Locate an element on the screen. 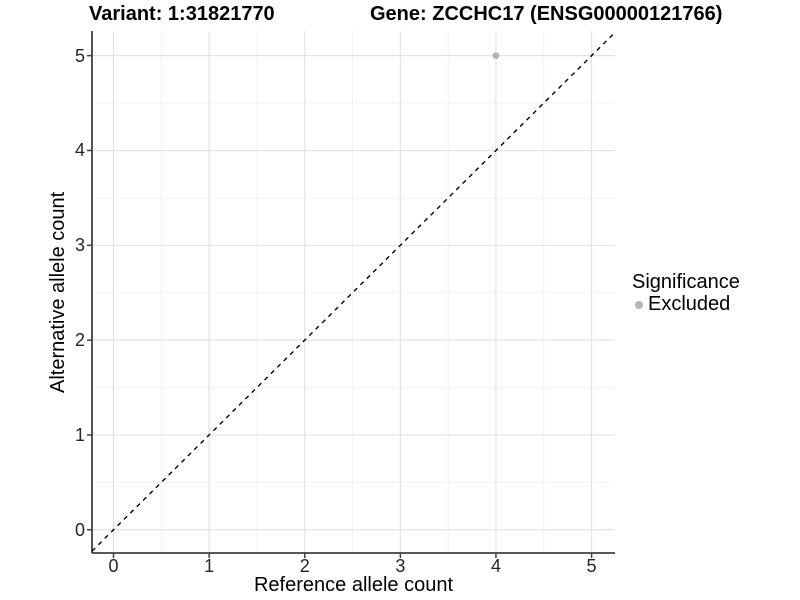  gene-title: Gene: ZCCHC17 (ENSG00000121766) is located at coordinates (546, 14).